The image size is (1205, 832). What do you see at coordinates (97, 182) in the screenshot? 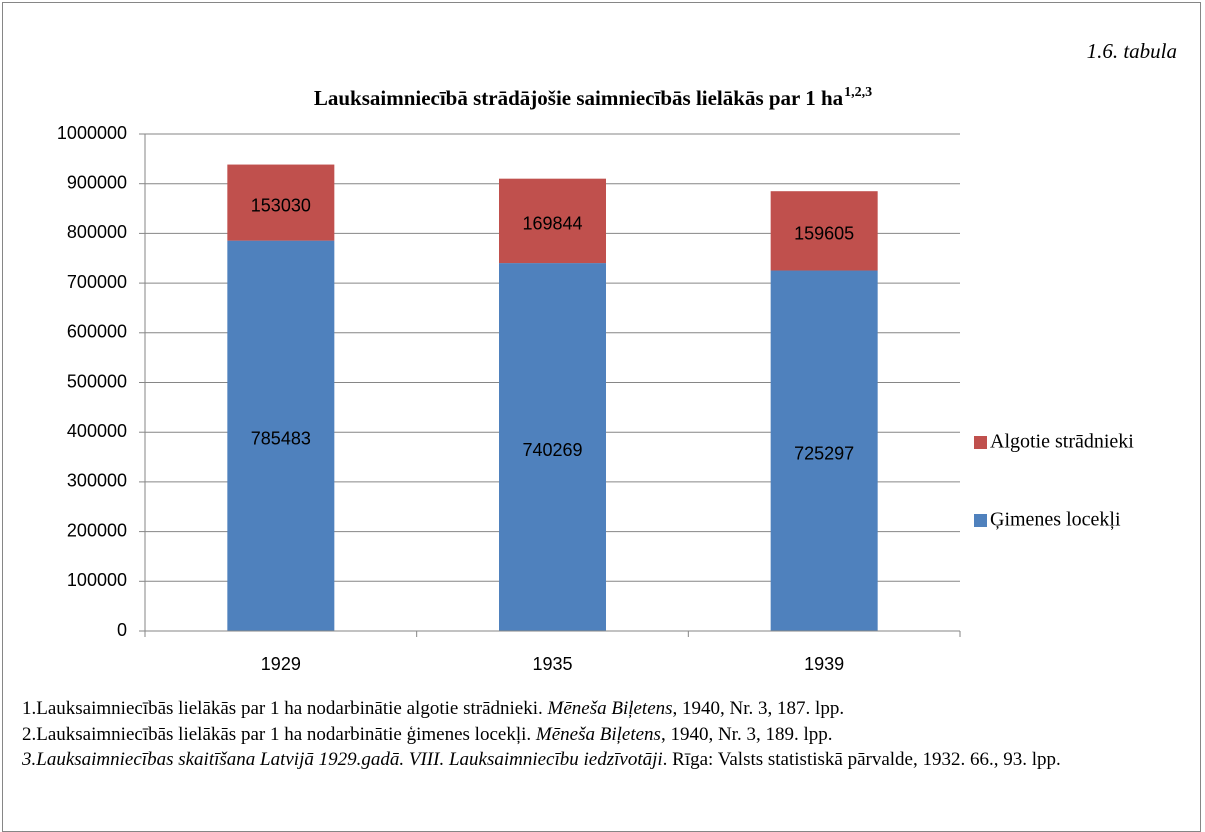
I see `y-tick-label: 900000` at bounding box center [97, 182].